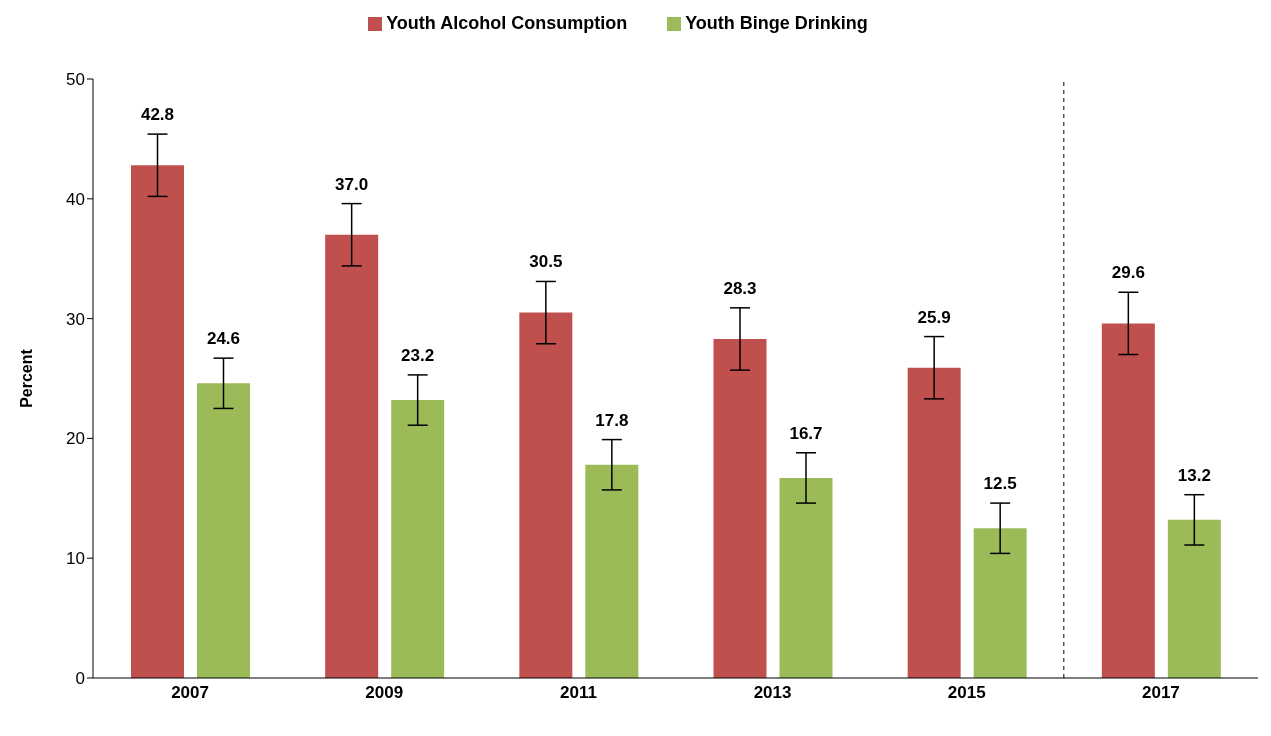  I want to click on data-label: 24.6, so click(223, 339).